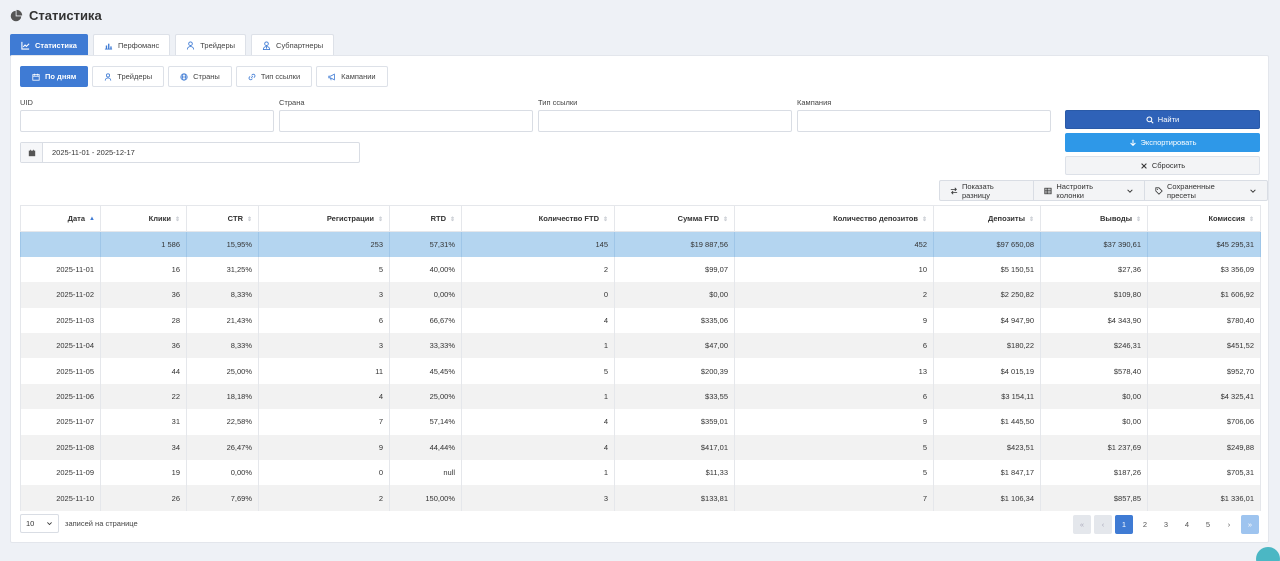  Describe the element at coordinates (1162, 165) in the screenshot. I see `reset-button: Сбросить` at that location.